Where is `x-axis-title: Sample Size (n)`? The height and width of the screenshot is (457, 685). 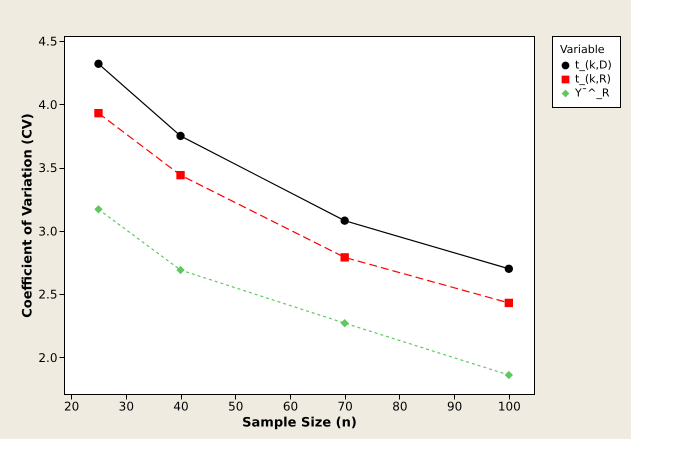
x-axis-title: Sample Size (n) is located at coordinates (299, 423).